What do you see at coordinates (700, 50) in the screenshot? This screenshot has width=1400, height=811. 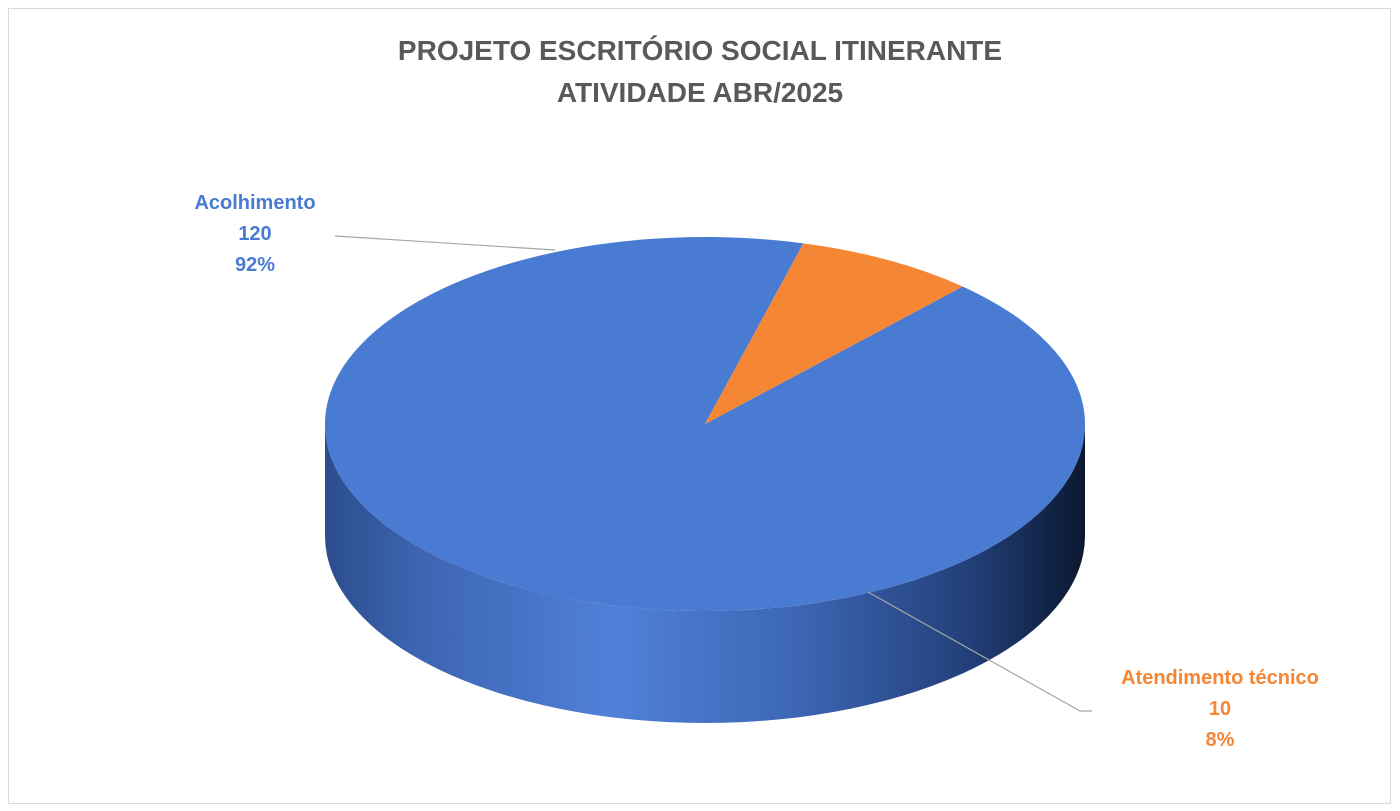 I see `chart-title-line-1: PROJETO ESCRITÓRIO SOCIAL ITINERANTE` at bounding box center [700, 50].